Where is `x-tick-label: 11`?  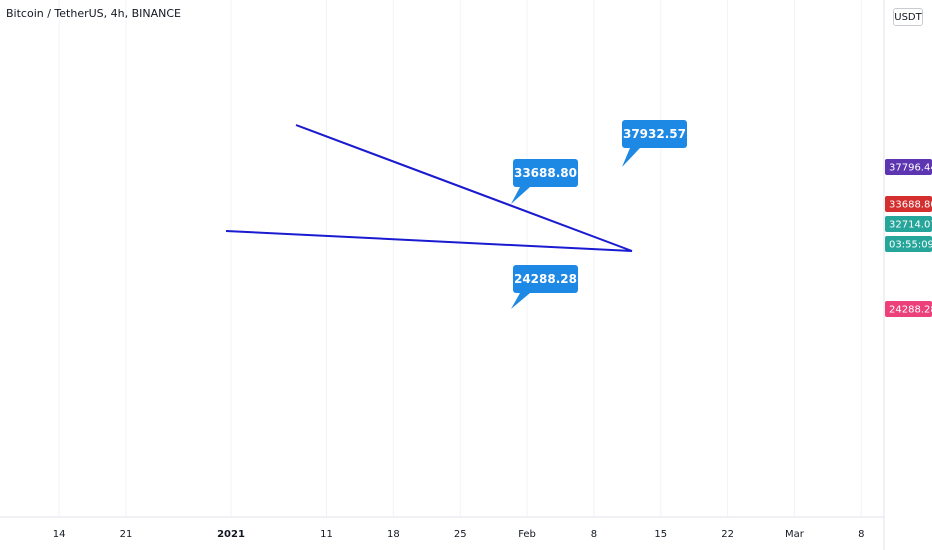
x-tick-label: 11 is located at coordinates (326, 534).